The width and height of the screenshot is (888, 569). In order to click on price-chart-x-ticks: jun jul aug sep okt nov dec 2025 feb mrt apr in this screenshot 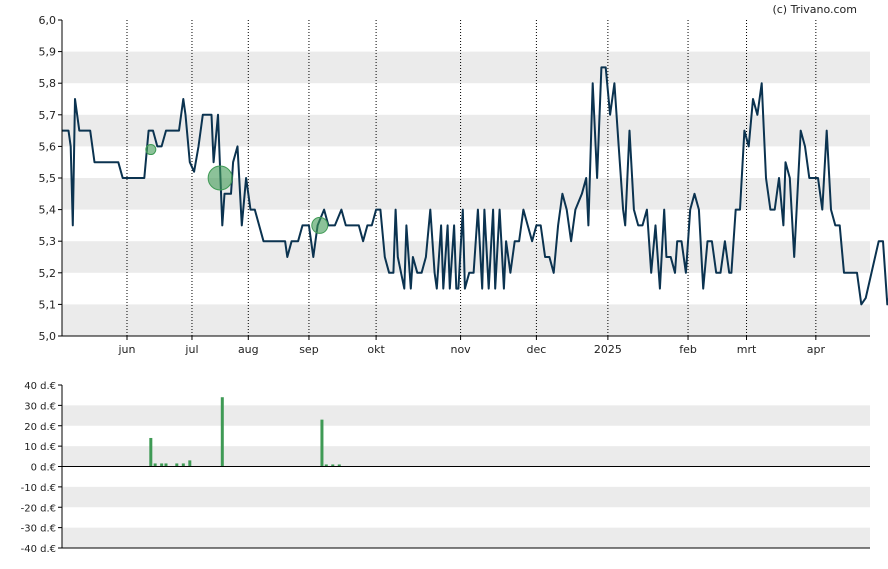, I will do `click(471, 346)`.